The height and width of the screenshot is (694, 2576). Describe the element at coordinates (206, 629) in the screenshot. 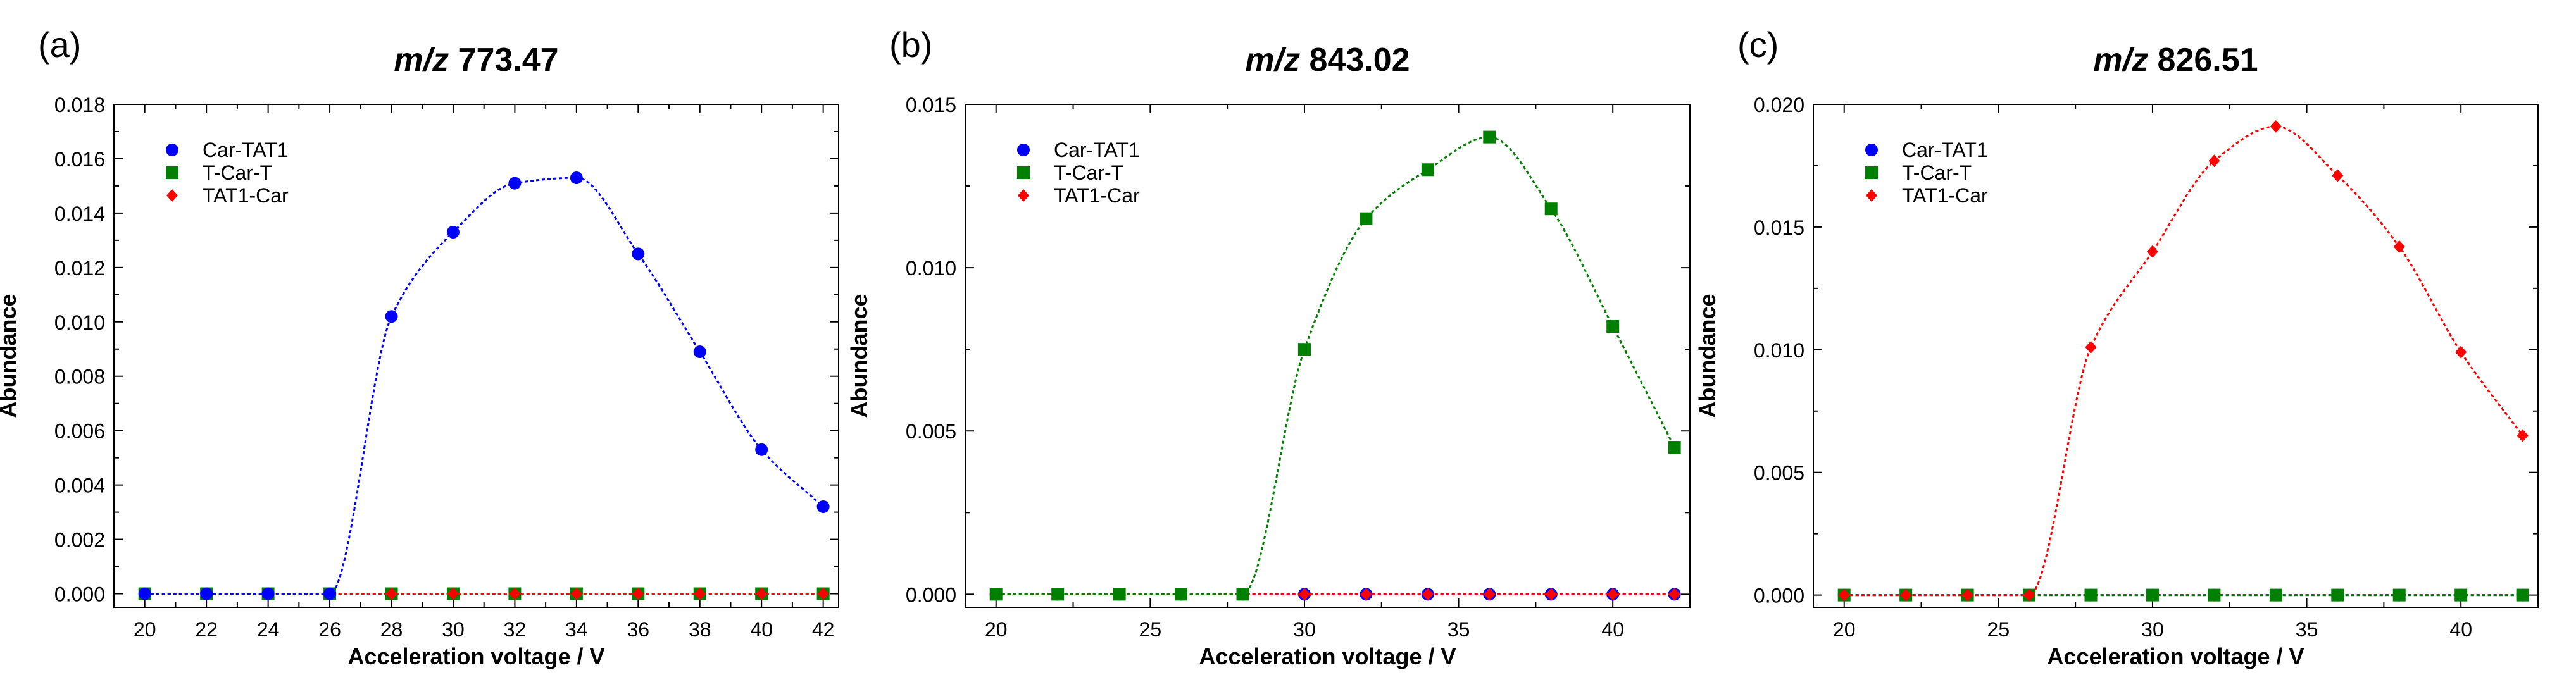

I see `x-tick-label: 22` at that location.